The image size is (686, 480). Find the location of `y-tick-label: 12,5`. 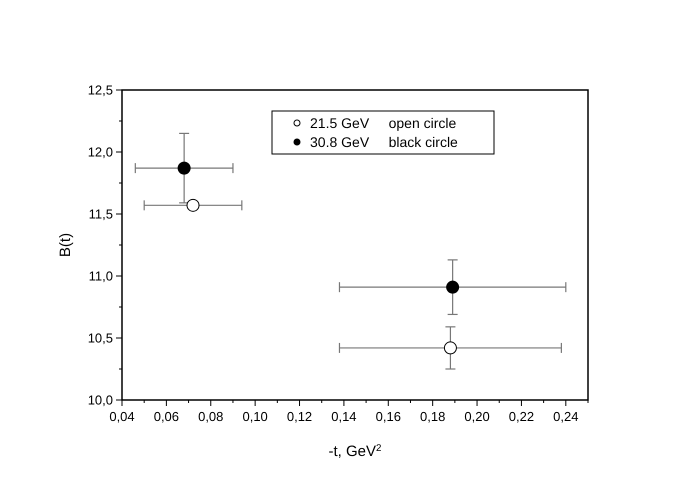

y-tick-label: 12,5 is located at coordinates (100, 90).